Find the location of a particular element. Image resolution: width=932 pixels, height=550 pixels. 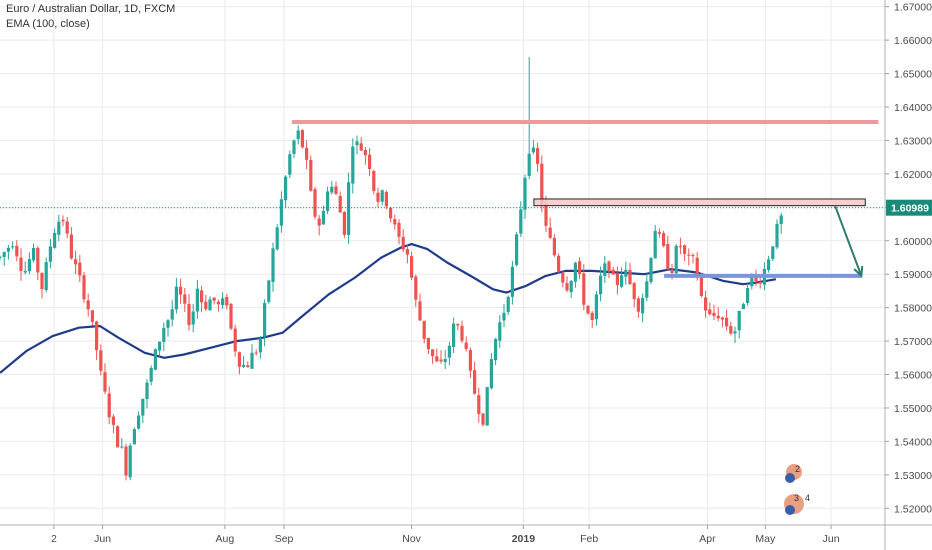

x-tick-label: May is located at coordinates (765, 539).